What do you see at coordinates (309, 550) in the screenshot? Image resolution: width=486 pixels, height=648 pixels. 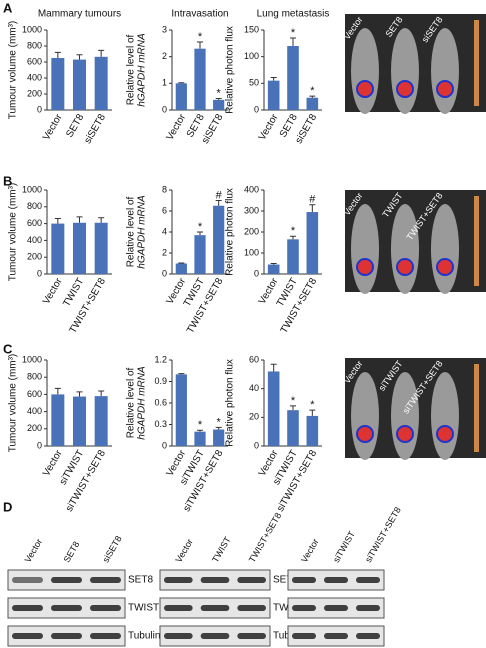 I see `lane-label: Vector` at bounding box center [309, 550].